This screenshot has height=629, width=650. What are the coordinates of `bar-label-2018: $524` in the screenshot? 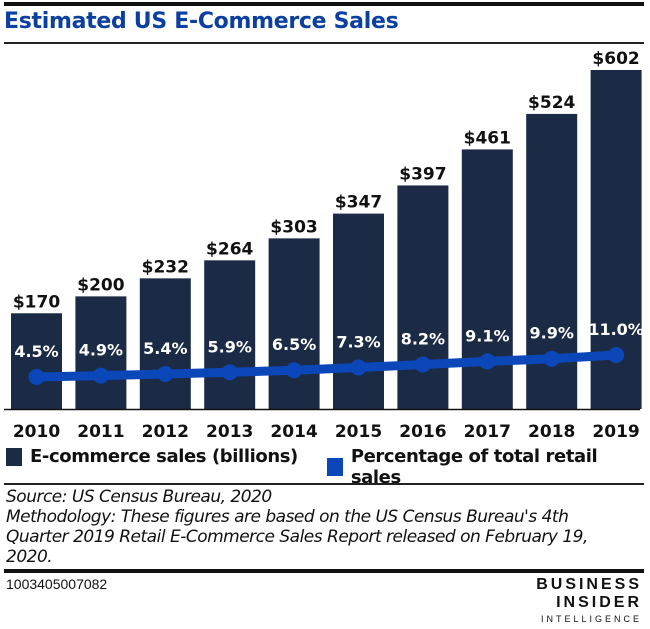 It's located at (551, 103).